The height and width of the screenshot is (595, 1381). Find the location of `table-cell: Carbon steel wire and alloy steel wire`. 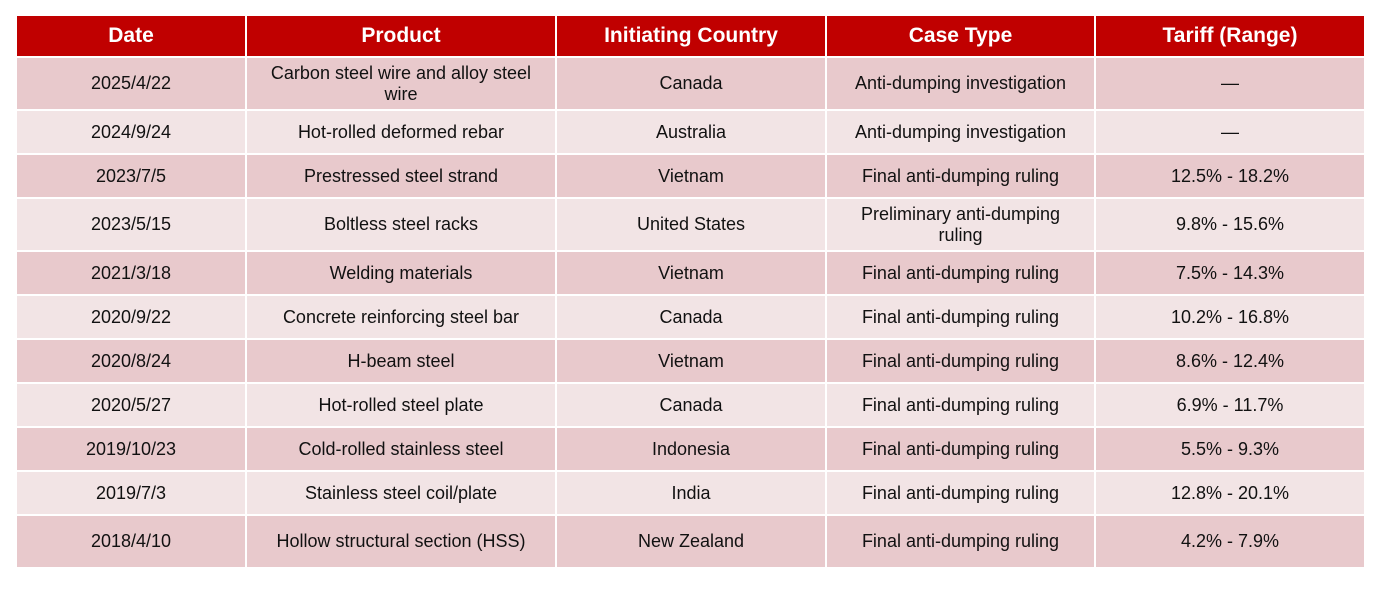

table-cell: Carbon steel wire and alloy steel wire is located at coordinates (401, 83).